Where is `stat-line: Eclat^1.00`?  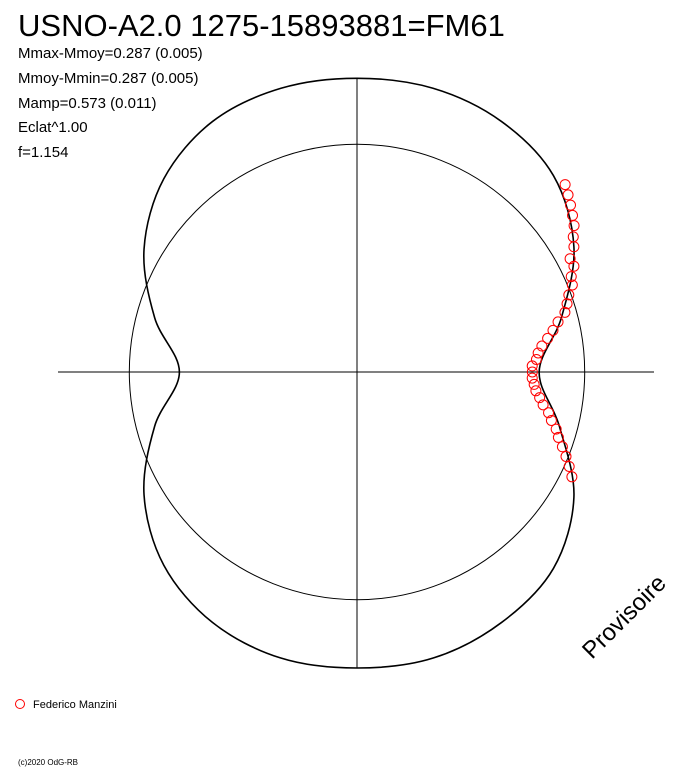
stat-line: Eclat^1.00 is located at coordinates (53, 127).